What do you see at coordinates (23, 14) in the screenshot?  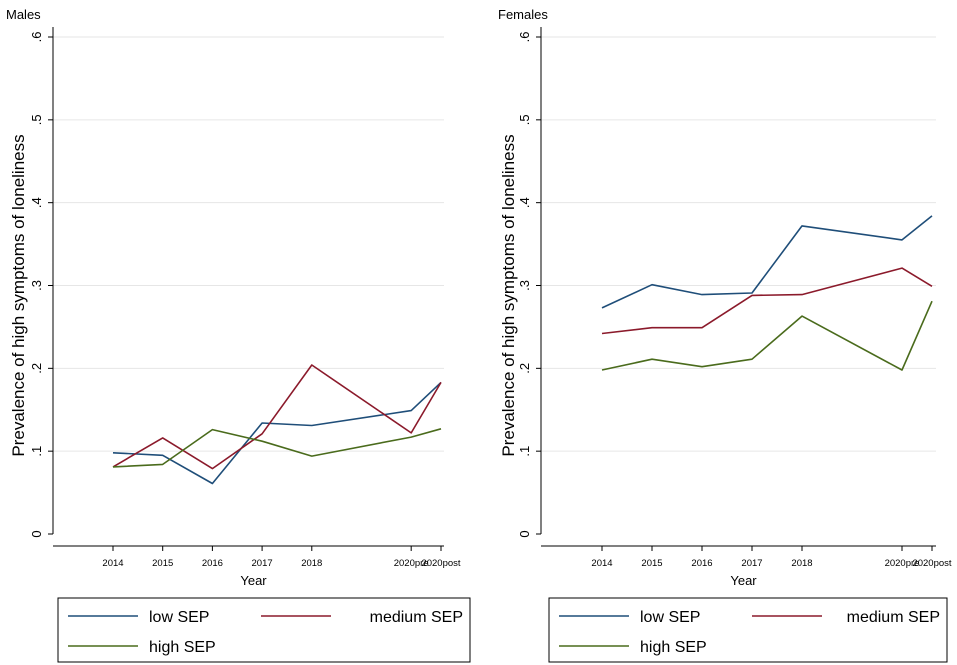 I see `panel-title: Males` at bounding box center [23, 14].